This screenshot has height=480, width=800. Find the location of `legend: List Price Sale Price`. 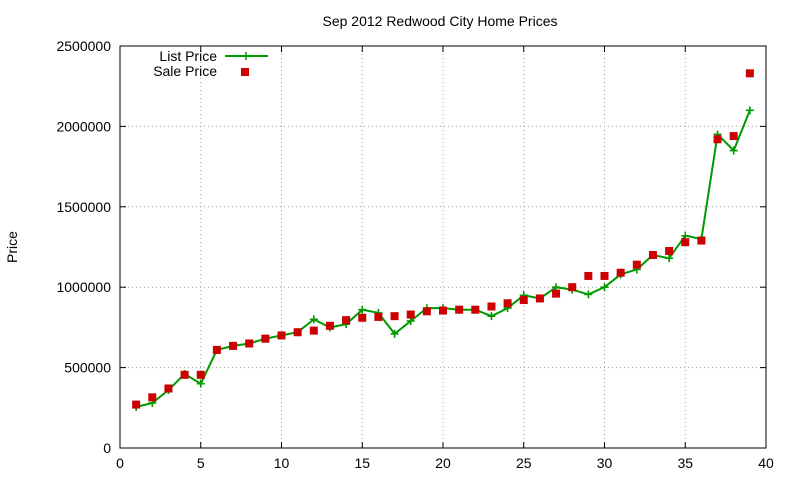

legend: List Price Sale Price is located at coordinates (210, 63).